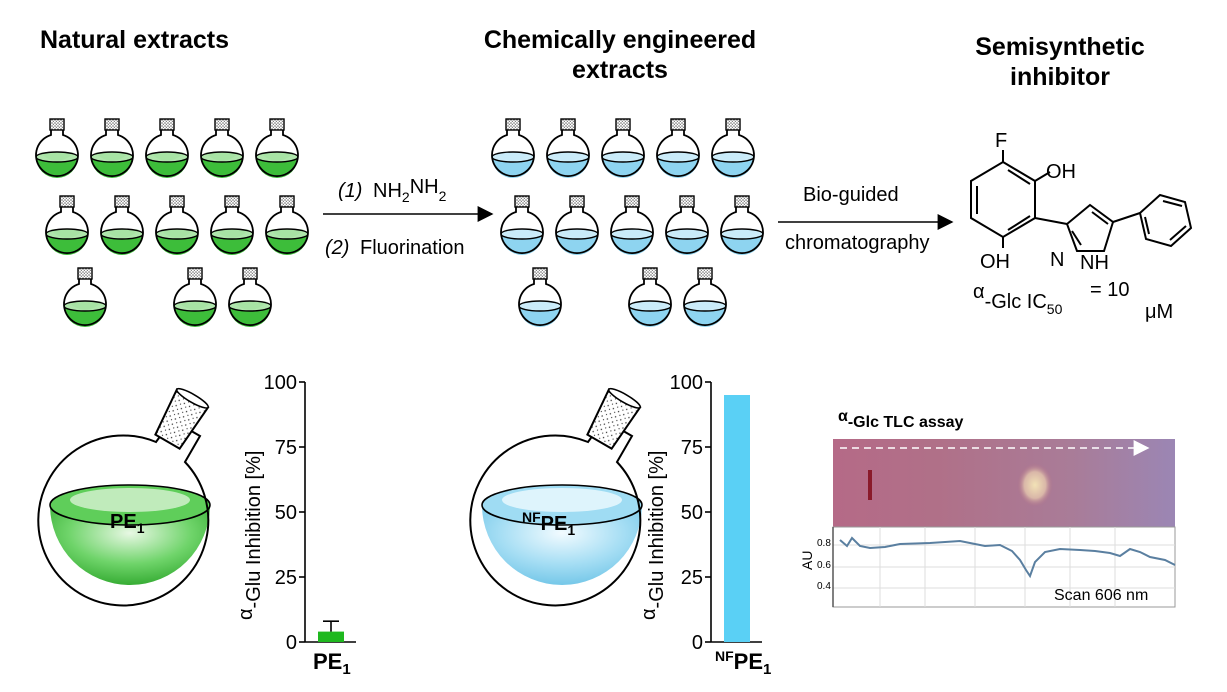 The width and height of the screenshot is (1227, 692). What do you see at coordinates (1060, 77) in the screenshot?
I see `heading-semisynthetic-line2: inhibitor` at bounding box center [1060, 77].